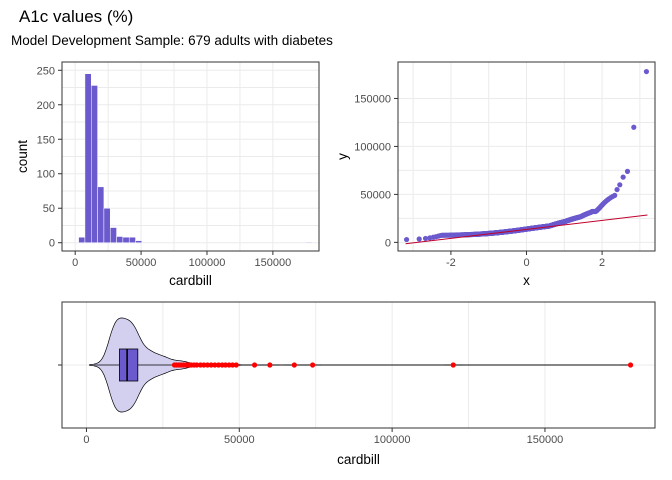 Image resolution: width=672 pixels, height=480 pixels. I want to click on qq-x-ticks: -2 0 2, so click(525, 260).